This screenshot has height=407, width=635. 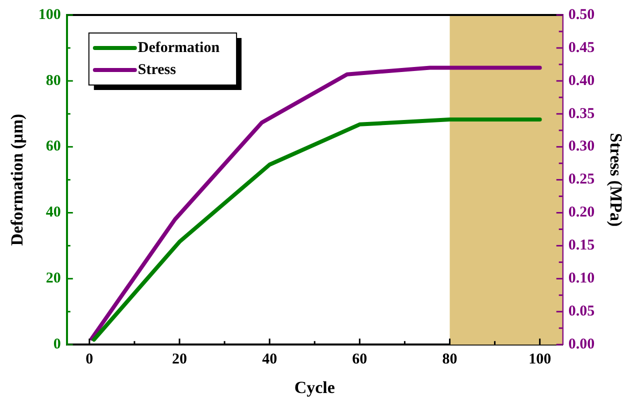 I want to click on x-axis-title: Cycle, so click(x=315, y=388).